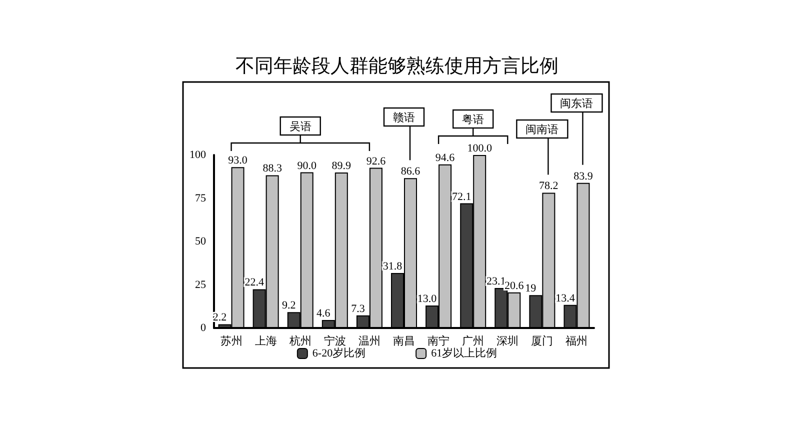 The image size is (794, 447). Describe the element at coordinates (200, 284) in the screenshot. I see `y-tick-label: 25` at that location.